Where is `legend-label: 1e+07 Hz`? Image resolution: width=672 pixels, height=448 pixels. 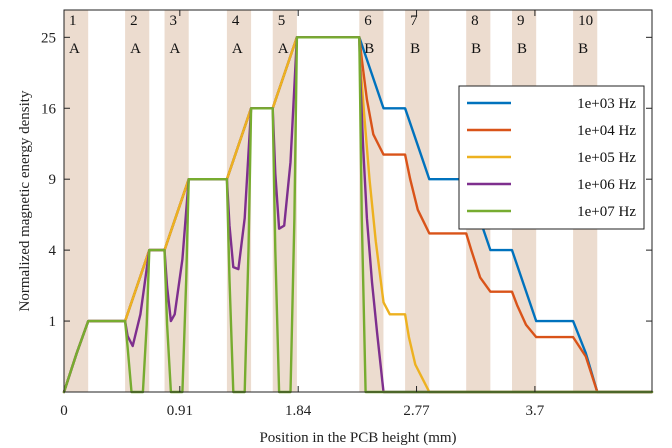 legend-label: 1e+07 Hz is located at coordinates (606, 212).